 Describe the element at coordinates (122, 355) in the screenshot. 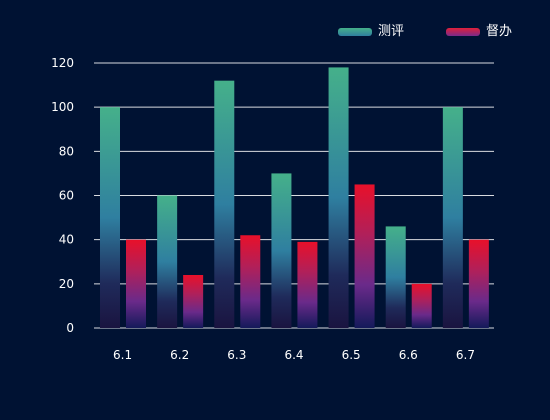

I see `x-tick-label: 6.1` at that location.